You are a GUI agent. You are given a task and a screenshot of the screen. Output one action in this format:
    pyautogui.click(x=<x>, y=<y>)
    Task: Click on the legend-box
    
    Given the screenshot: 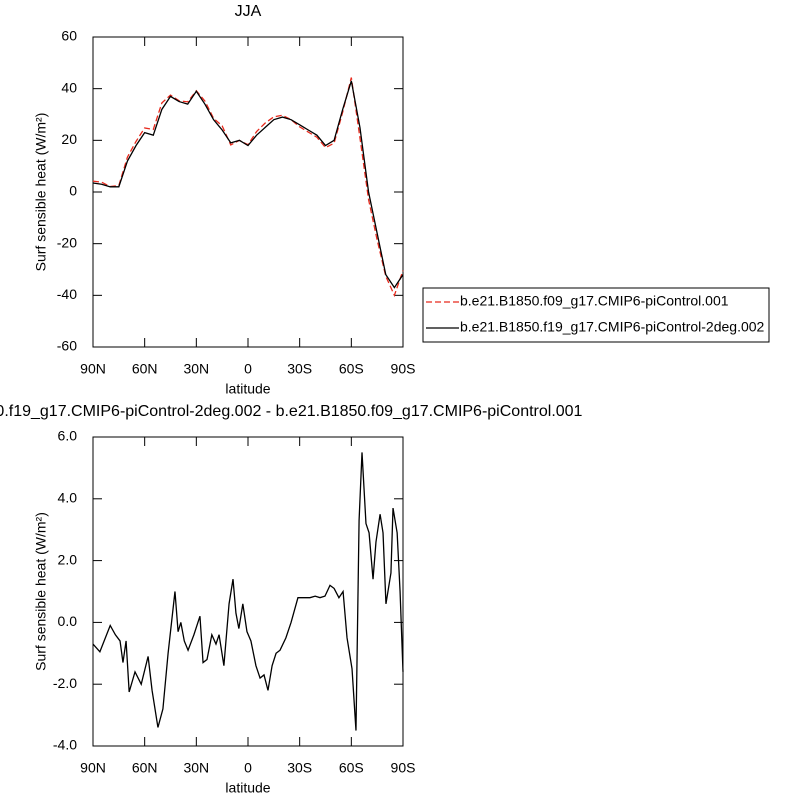 What is the action you would take?
    pyautogui.click(x=596, y=315)
    